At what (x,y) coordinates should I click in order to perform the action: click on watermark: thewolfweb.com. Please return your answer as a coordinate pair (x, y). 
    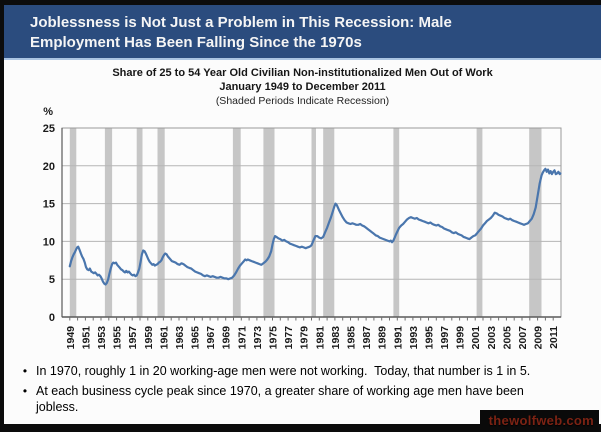
    Looking at the image, I should click on (539, 421).